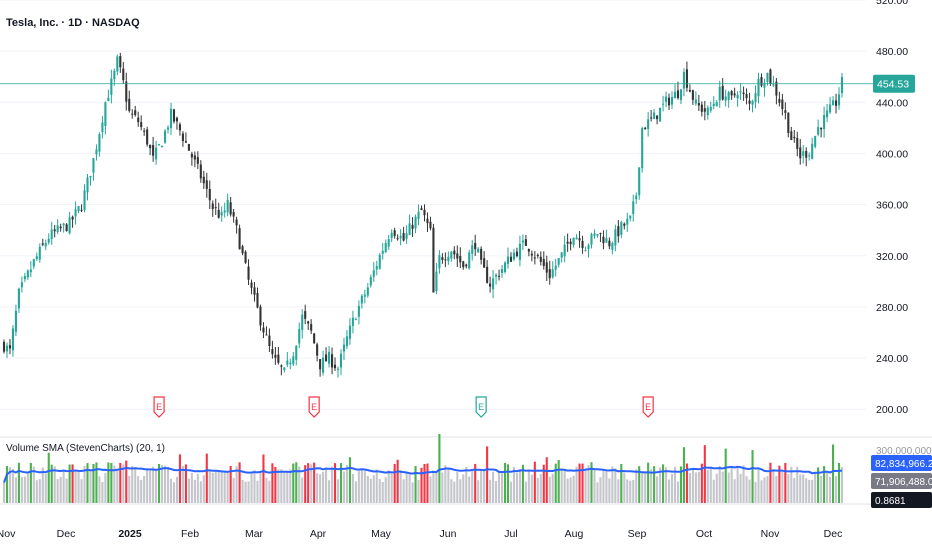  What do you see at coordinates (892, 3) in the screenshot?
I see `y-tick-label: 520.00` at bounding box center [892, 3].